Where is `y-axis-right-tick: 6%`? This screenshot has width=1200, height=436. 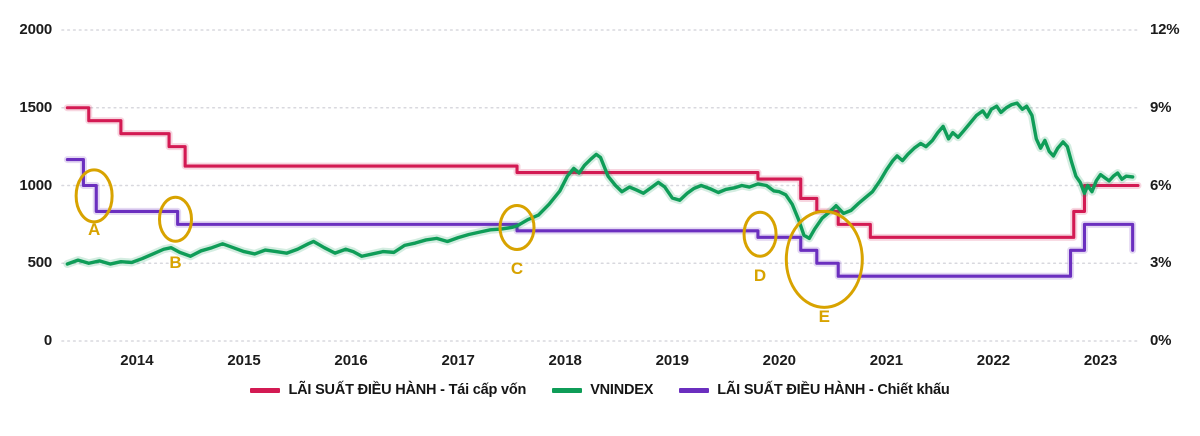
y-axis-right-tick: 6% is located at coordinates (1161, 185).